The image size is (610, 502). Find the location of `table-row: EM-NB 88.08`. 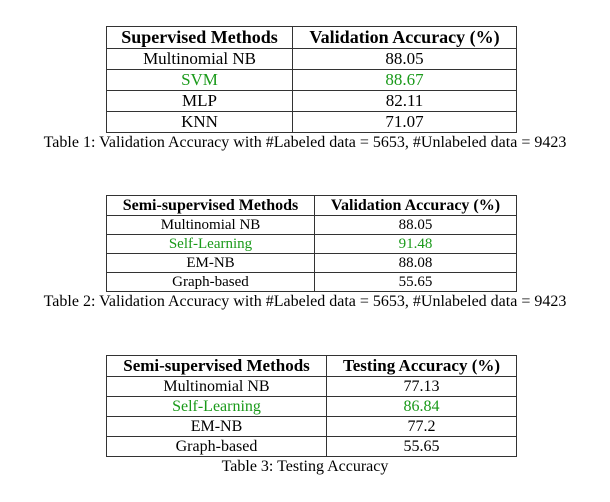

table-row: EM-NB 88.08 is located at coordinates (311, 263).